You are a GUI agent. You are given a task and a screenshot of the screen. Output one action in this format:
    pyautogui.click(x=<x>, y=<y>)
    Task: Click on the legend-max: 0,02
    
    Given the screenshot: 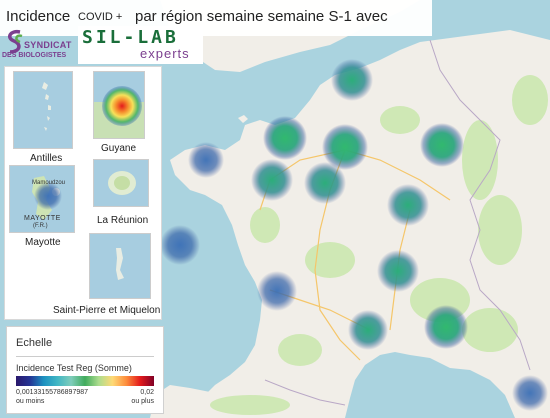 What is the action you would take?
    pyautogui.click(x=147, y=392)
    